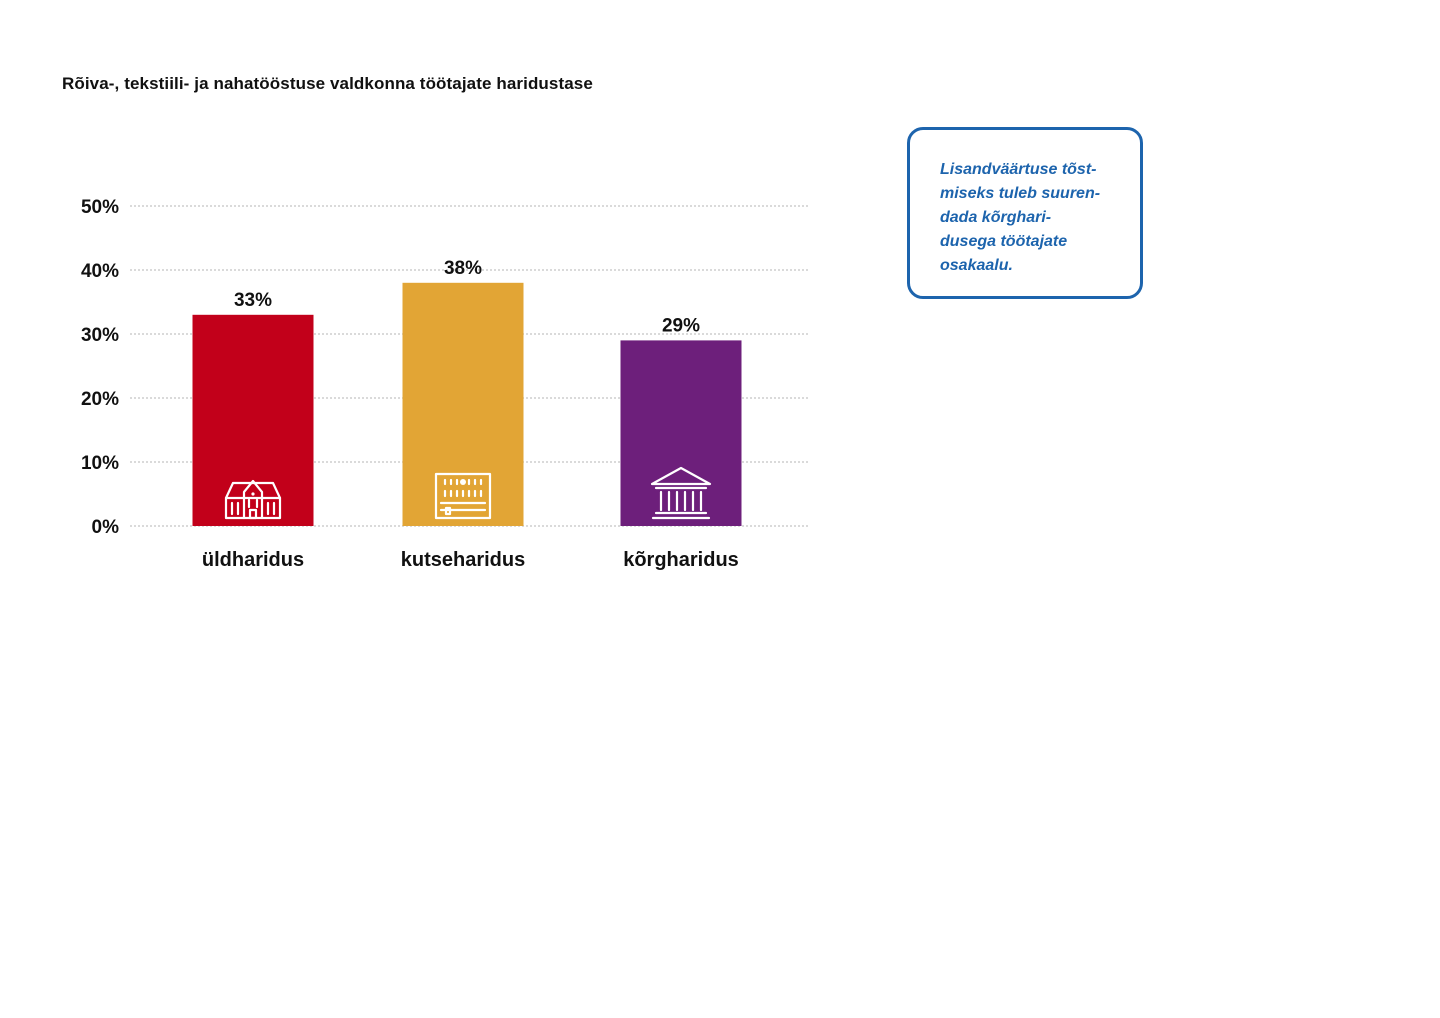 Image resolution: width=1440 pixels, height=1018 pixels. I want to click on y-tick-label: 40%, so click(100, 271).